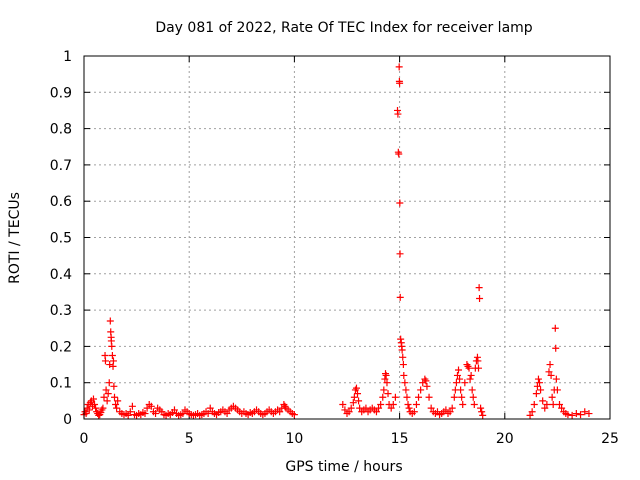 This screenshot has width=640, height=480. Describe the element at coordinates (61, 384) in the screenshot. I see `y-tick-label: 0.1` at that location.